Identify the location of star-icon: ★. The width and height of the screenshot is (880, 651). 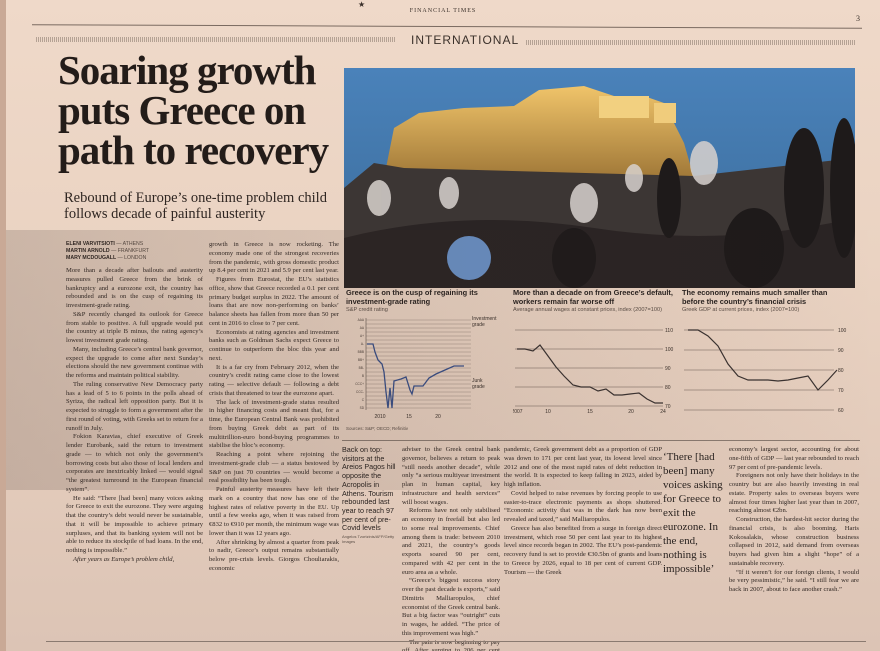
(362, 4).